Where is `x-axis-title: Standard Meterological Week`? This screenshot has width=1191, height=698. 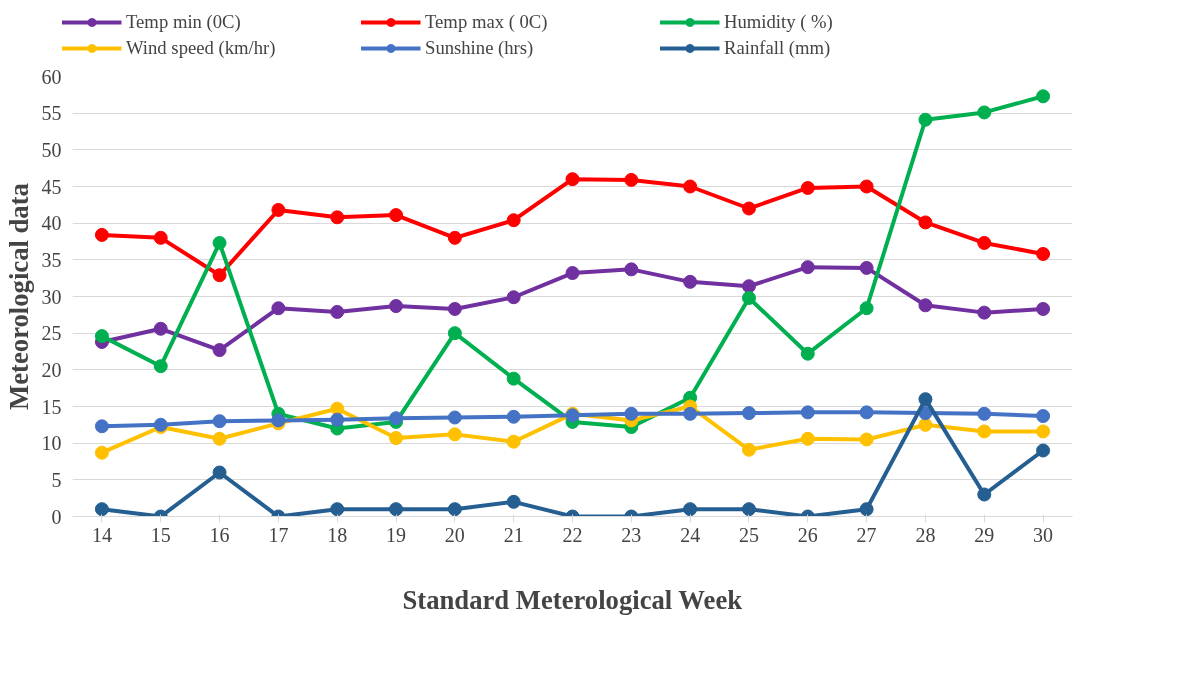
x-axis-title: Standard Meterological Week is located at coordinates (572, 599).